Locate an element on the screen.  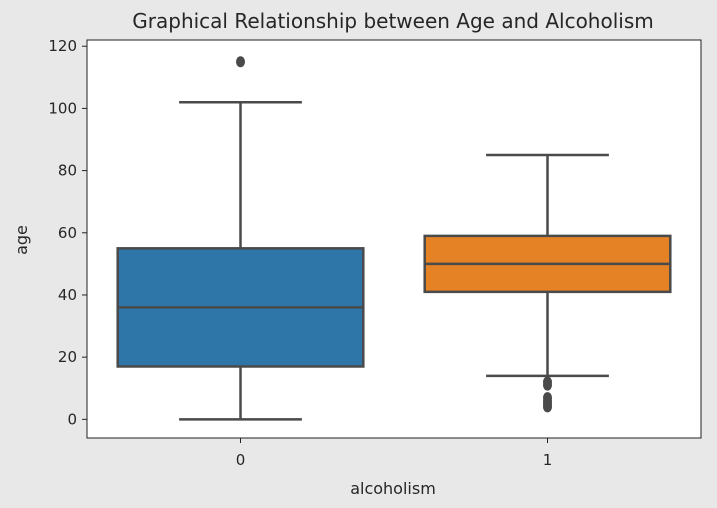
y-axis-label: age is located at coordinates (21, 240).